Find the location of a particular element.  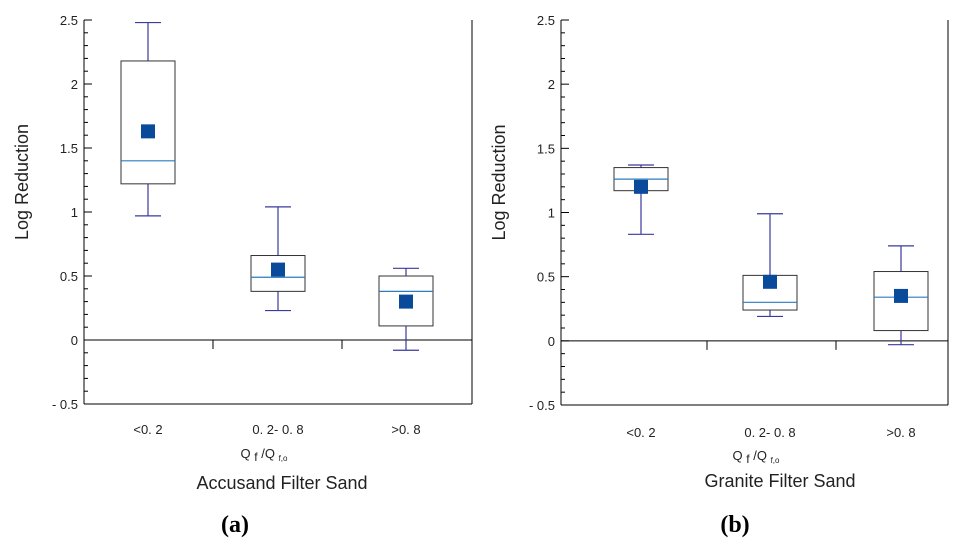

panel-label: (a) is located at coordinates (235, 525).